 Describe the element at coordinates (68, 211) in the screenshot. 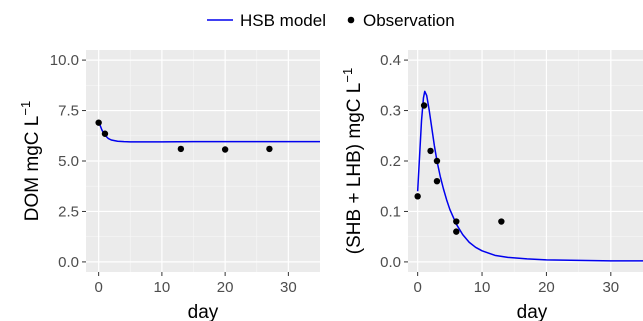

I see `dom-y-tick-label: 2.5` at that location.